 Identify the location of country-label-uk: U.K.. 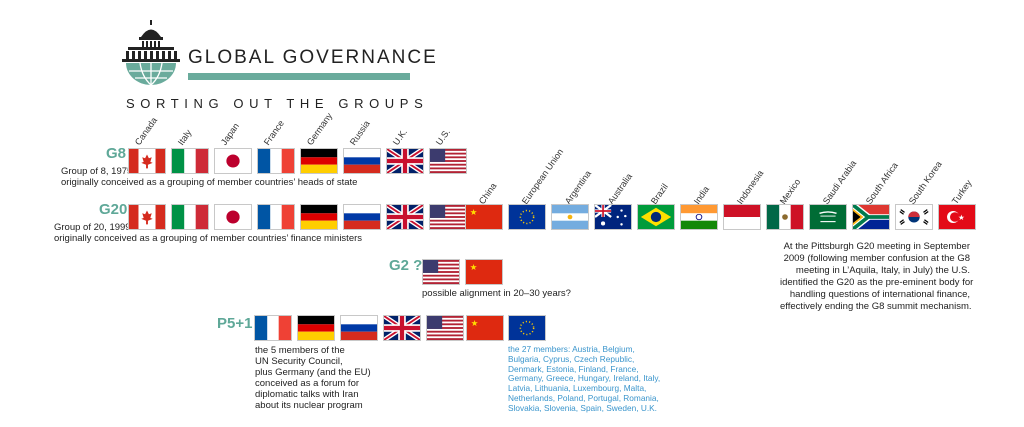
(400, 136).